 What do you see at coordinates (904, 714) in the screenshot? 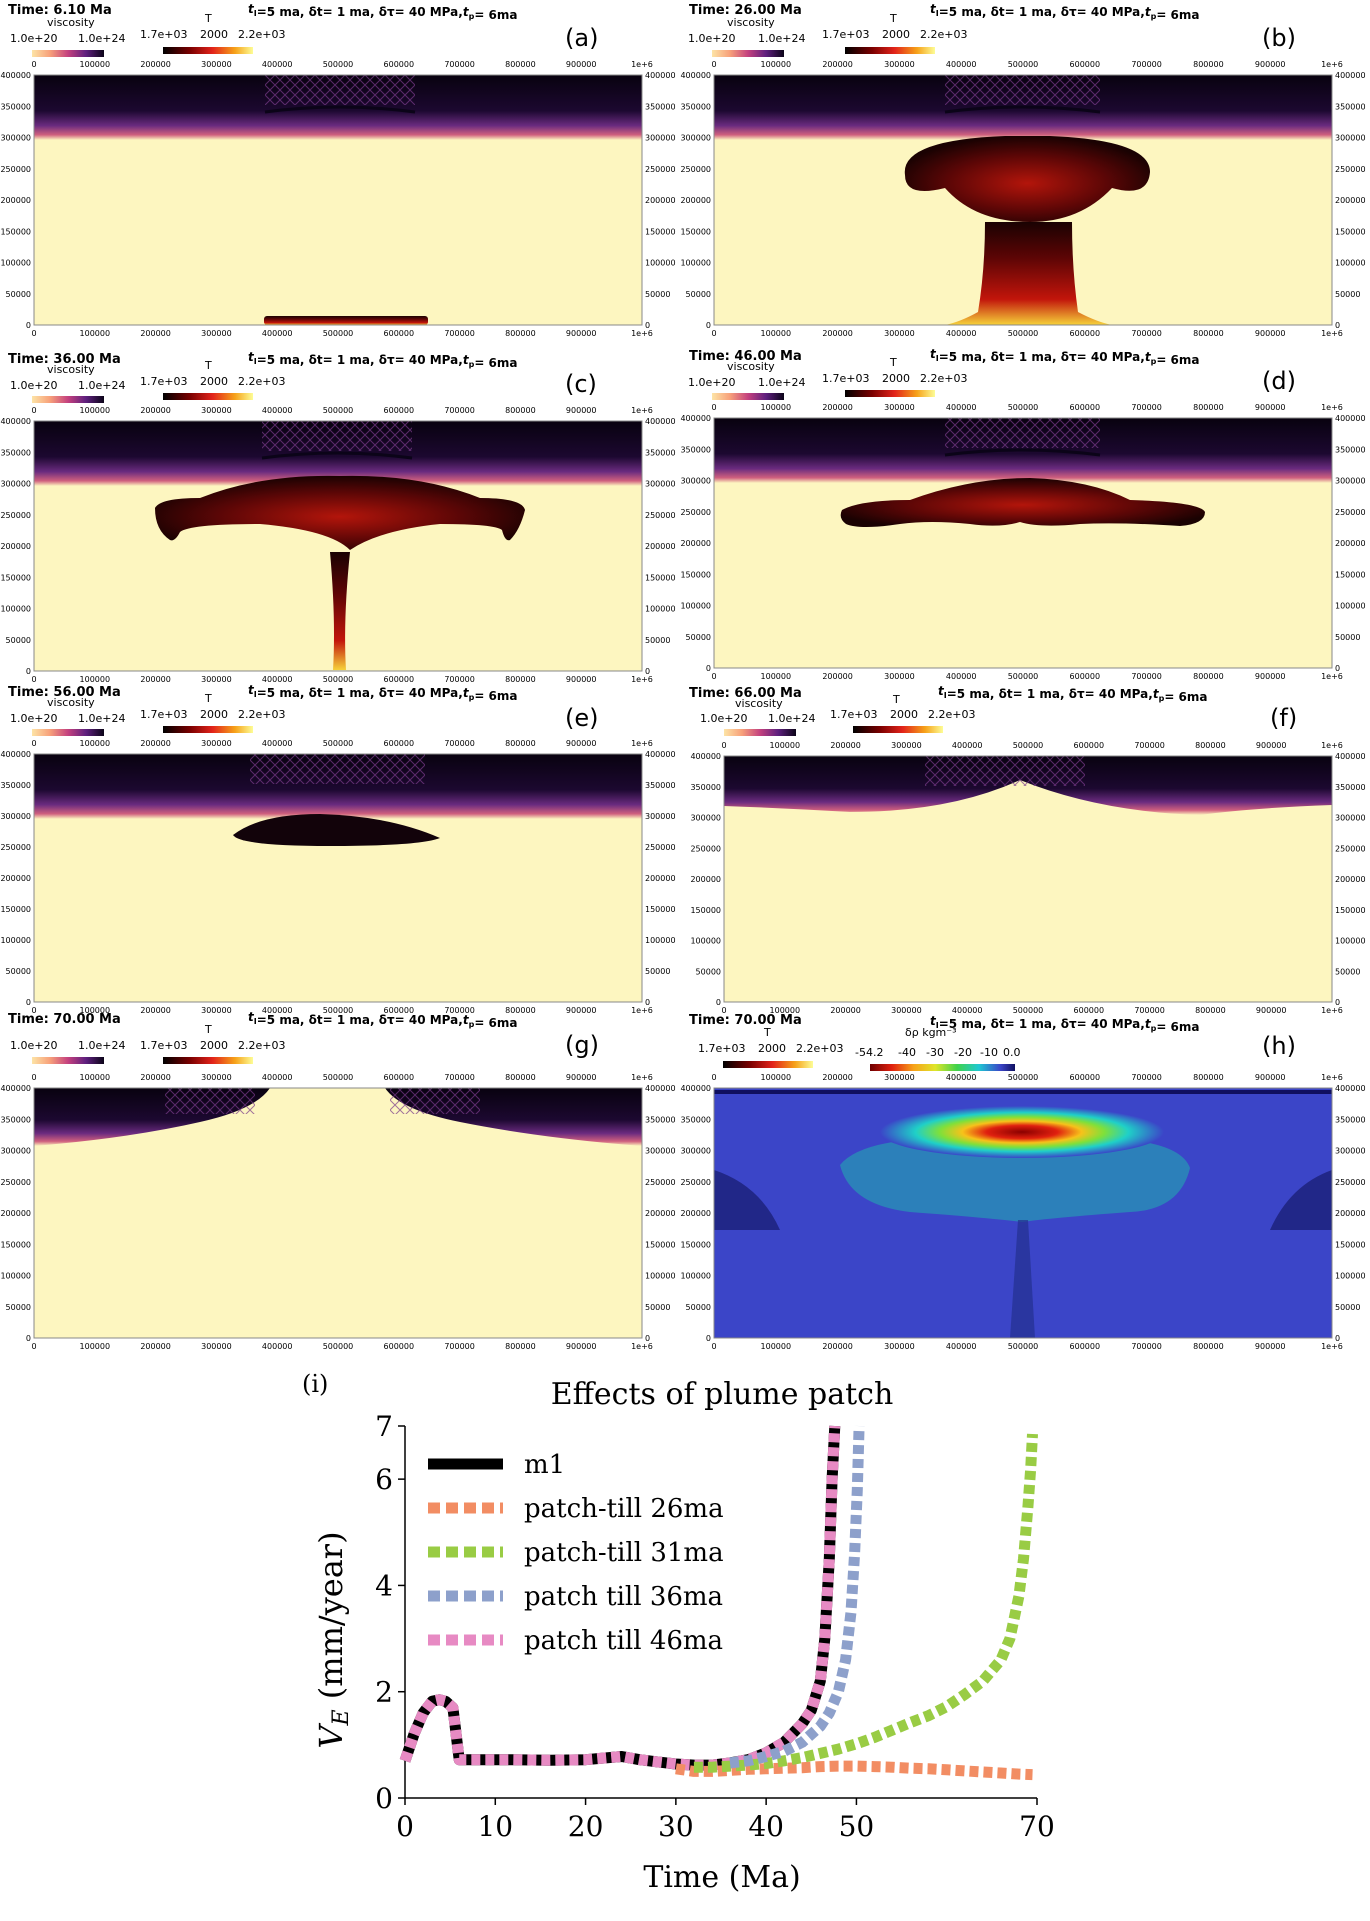
I see `temperature-cbar-mid: 2000` at bounding box center [904, 714].